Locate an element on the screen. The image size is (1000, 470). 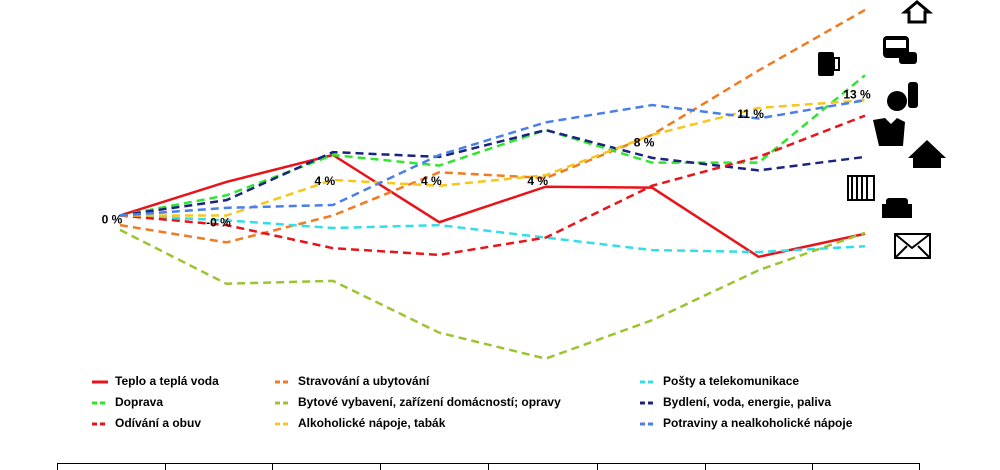
legend-label: Teplo a teplá voda is located at coordinates (167, 381).